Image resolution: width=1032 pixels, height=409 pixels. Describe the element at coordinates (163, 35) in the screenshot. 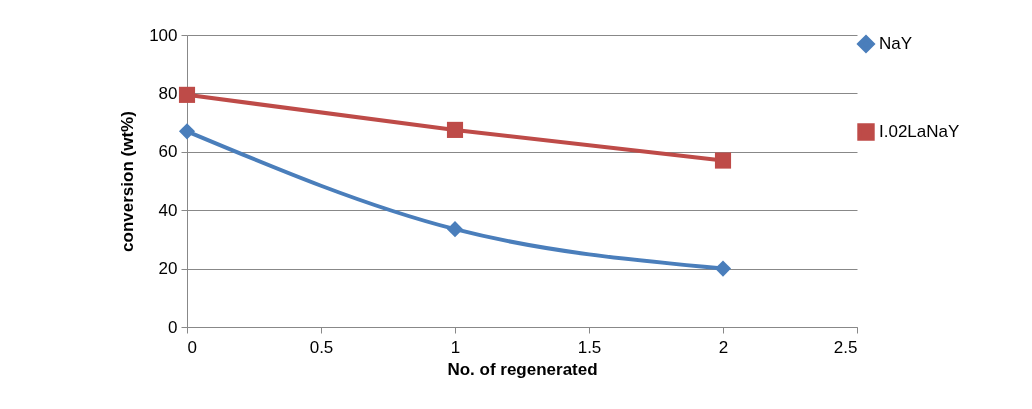

I see `y-tick-label: 100` at that location.